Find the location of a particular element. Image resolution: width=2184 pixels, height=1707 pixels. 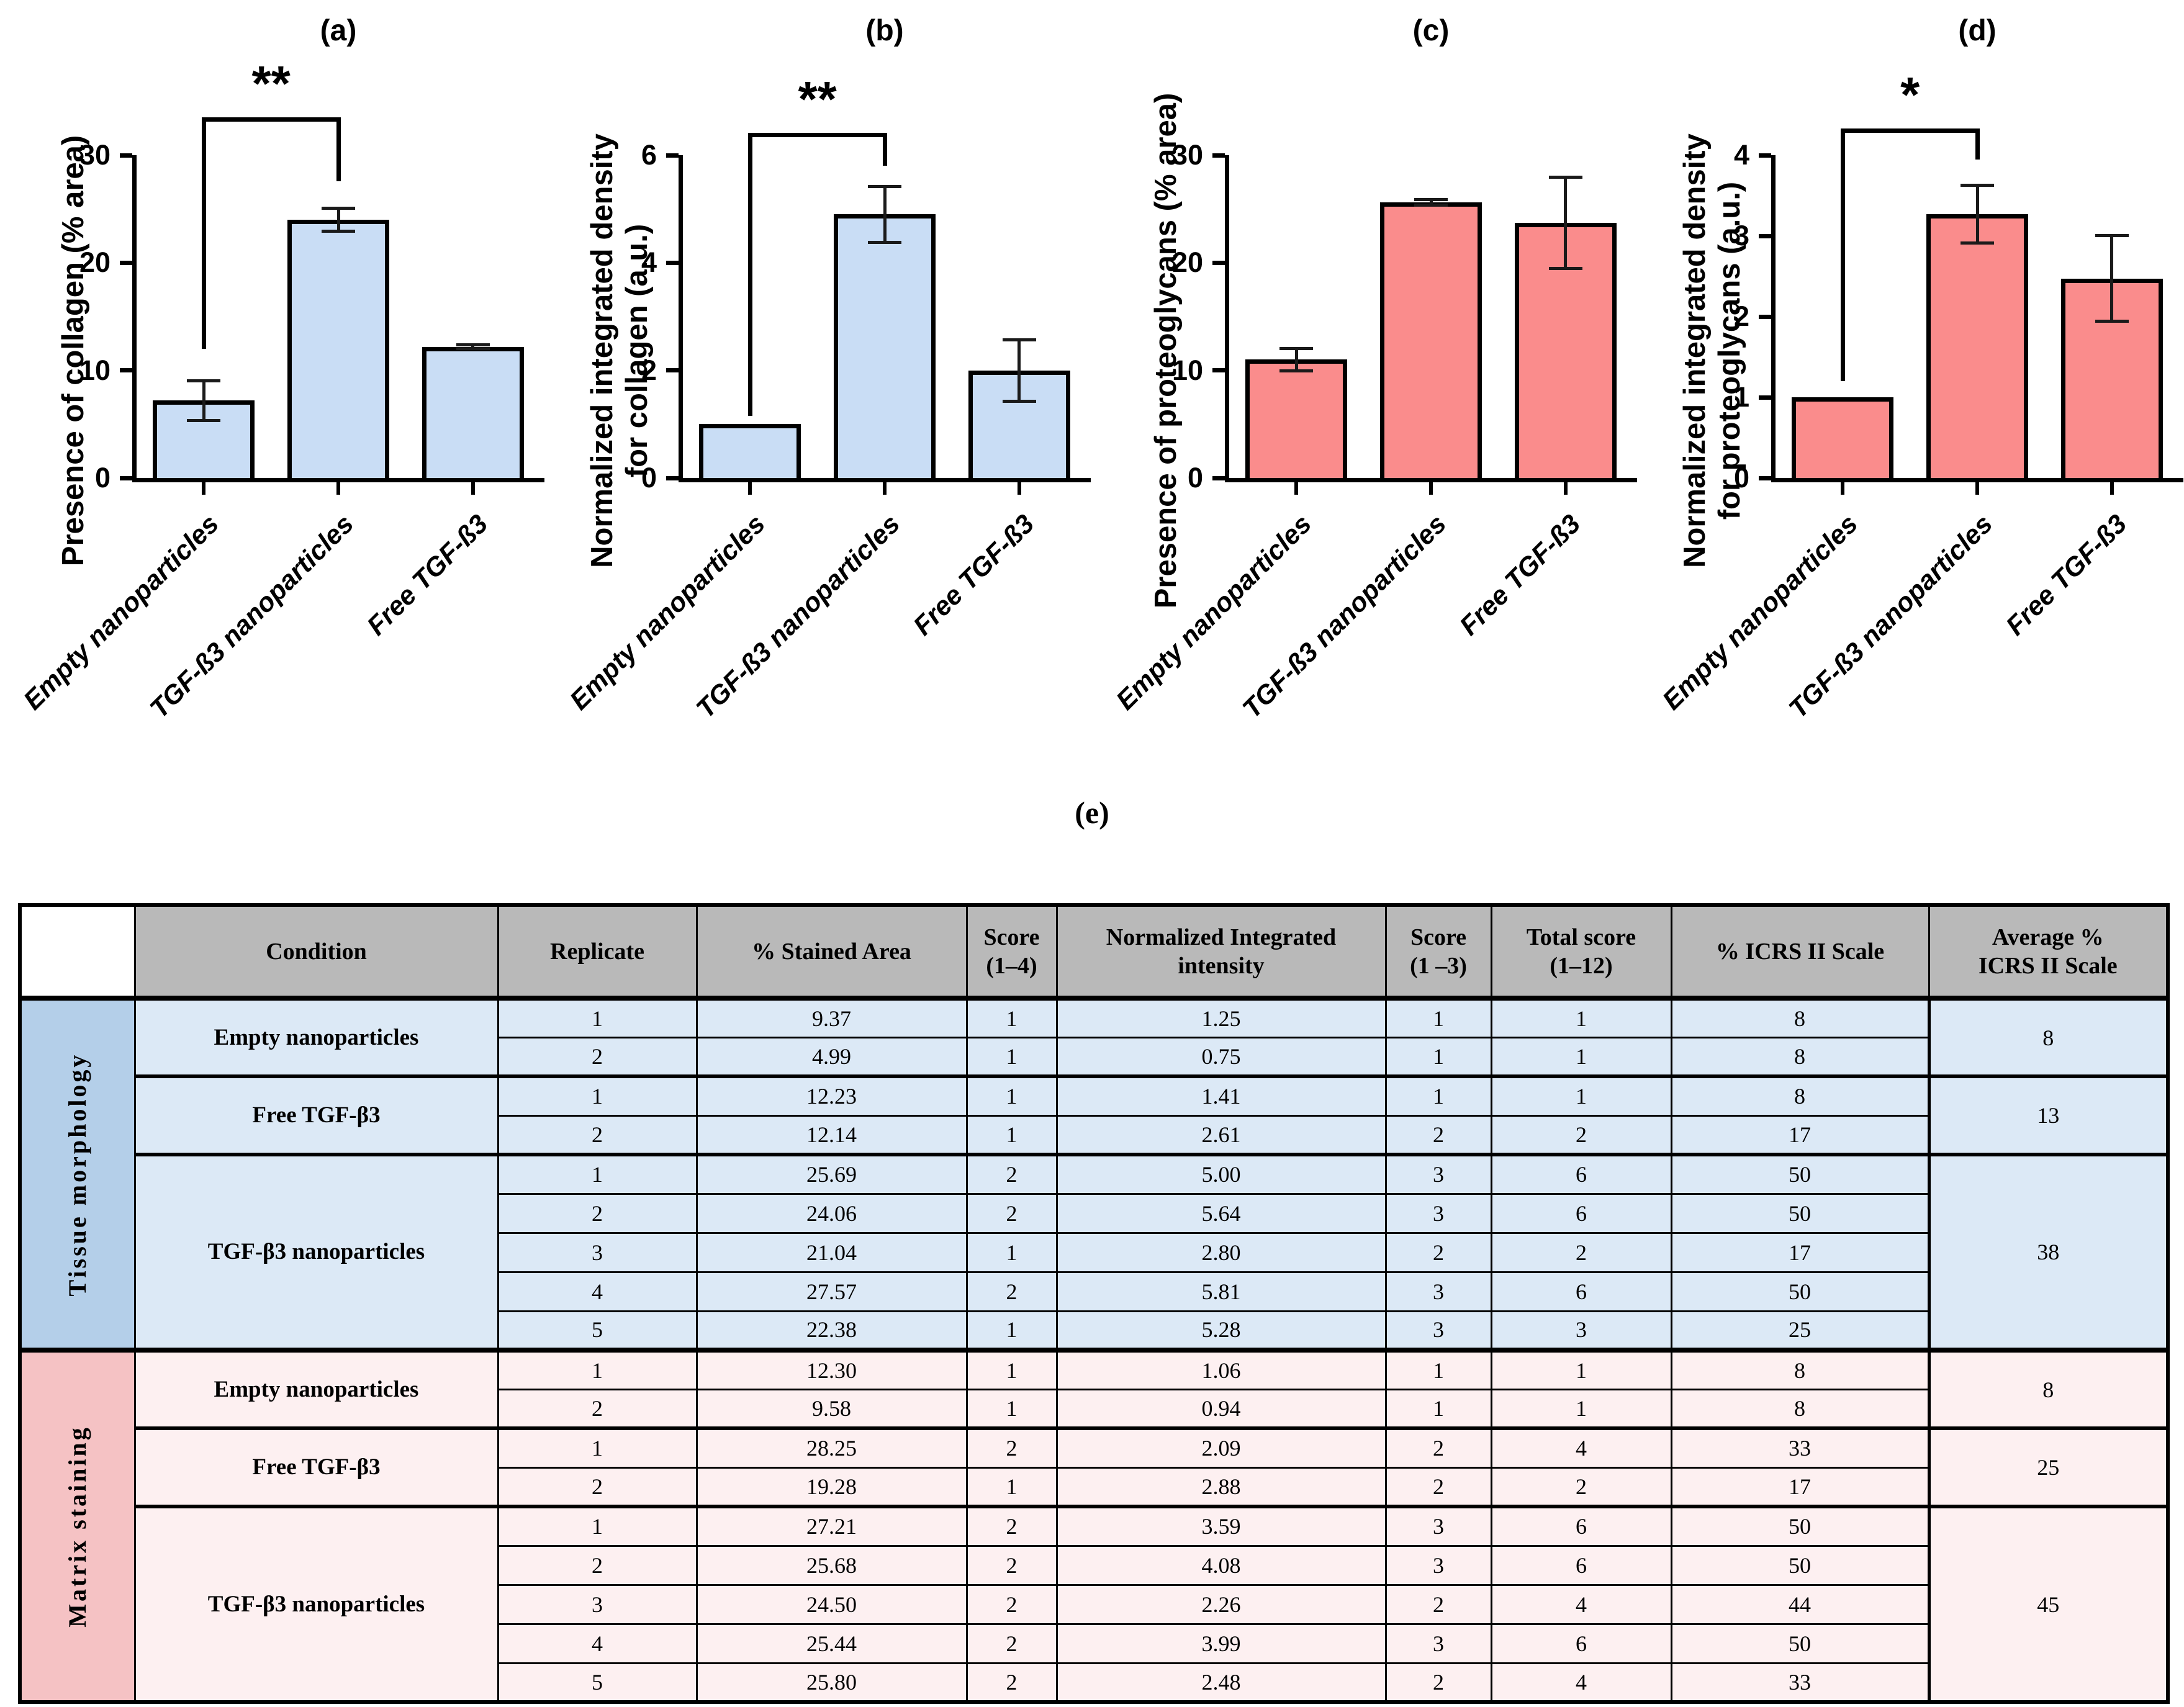

column-header-line: Score is located at coordinates (1011, 937).